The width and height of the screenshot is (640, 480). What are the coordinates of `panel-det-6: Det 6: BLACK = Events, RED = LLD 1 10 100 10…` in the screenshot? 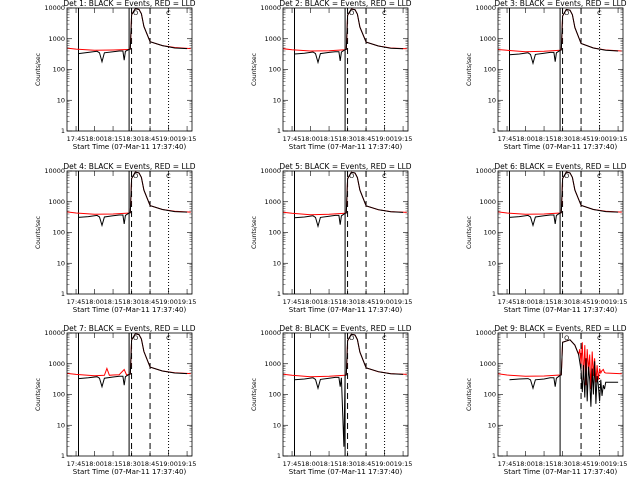 It's located at (546, 238).